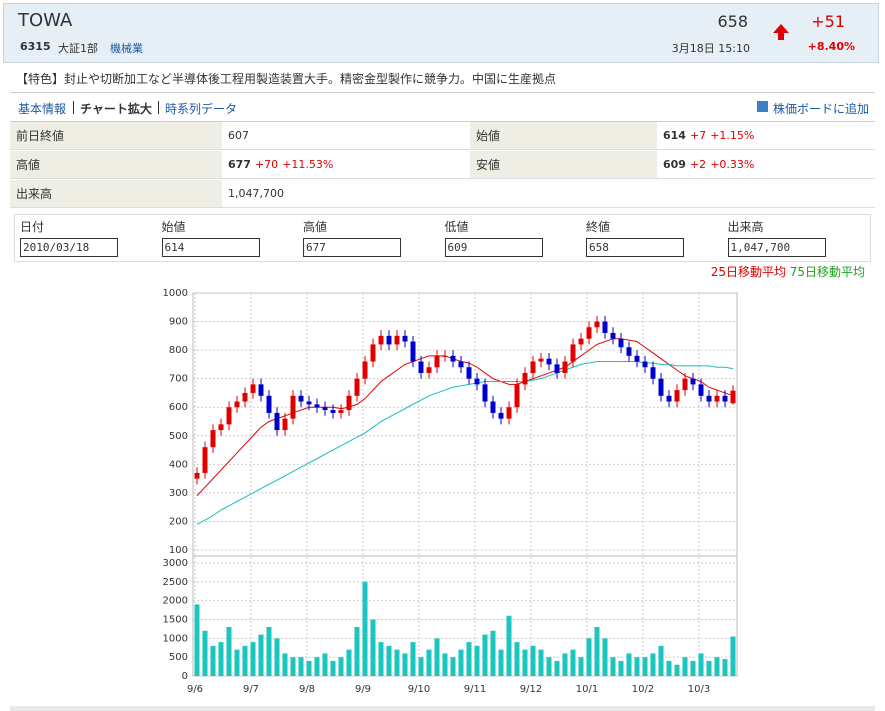 The image size is (885, 711). Describe the element at coordinates (45, 20) in the screenshot. I see `stock-name: TOWA` at that location.